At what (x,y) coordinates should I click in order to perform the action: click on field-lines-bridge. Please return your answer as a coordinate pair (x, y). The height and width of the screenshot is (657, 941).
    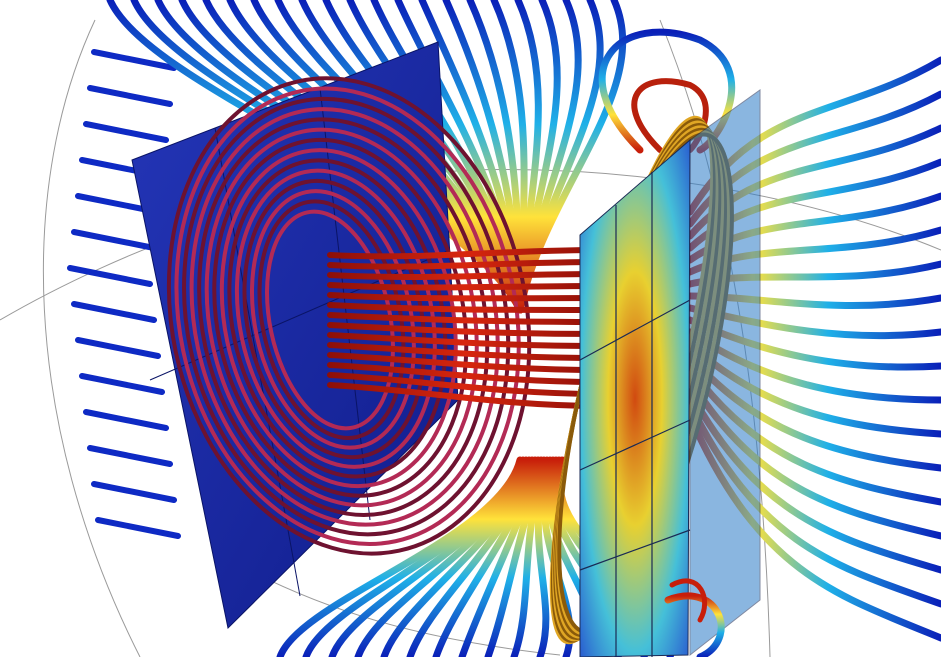
    Looking at the image, I should click on (465, 328).